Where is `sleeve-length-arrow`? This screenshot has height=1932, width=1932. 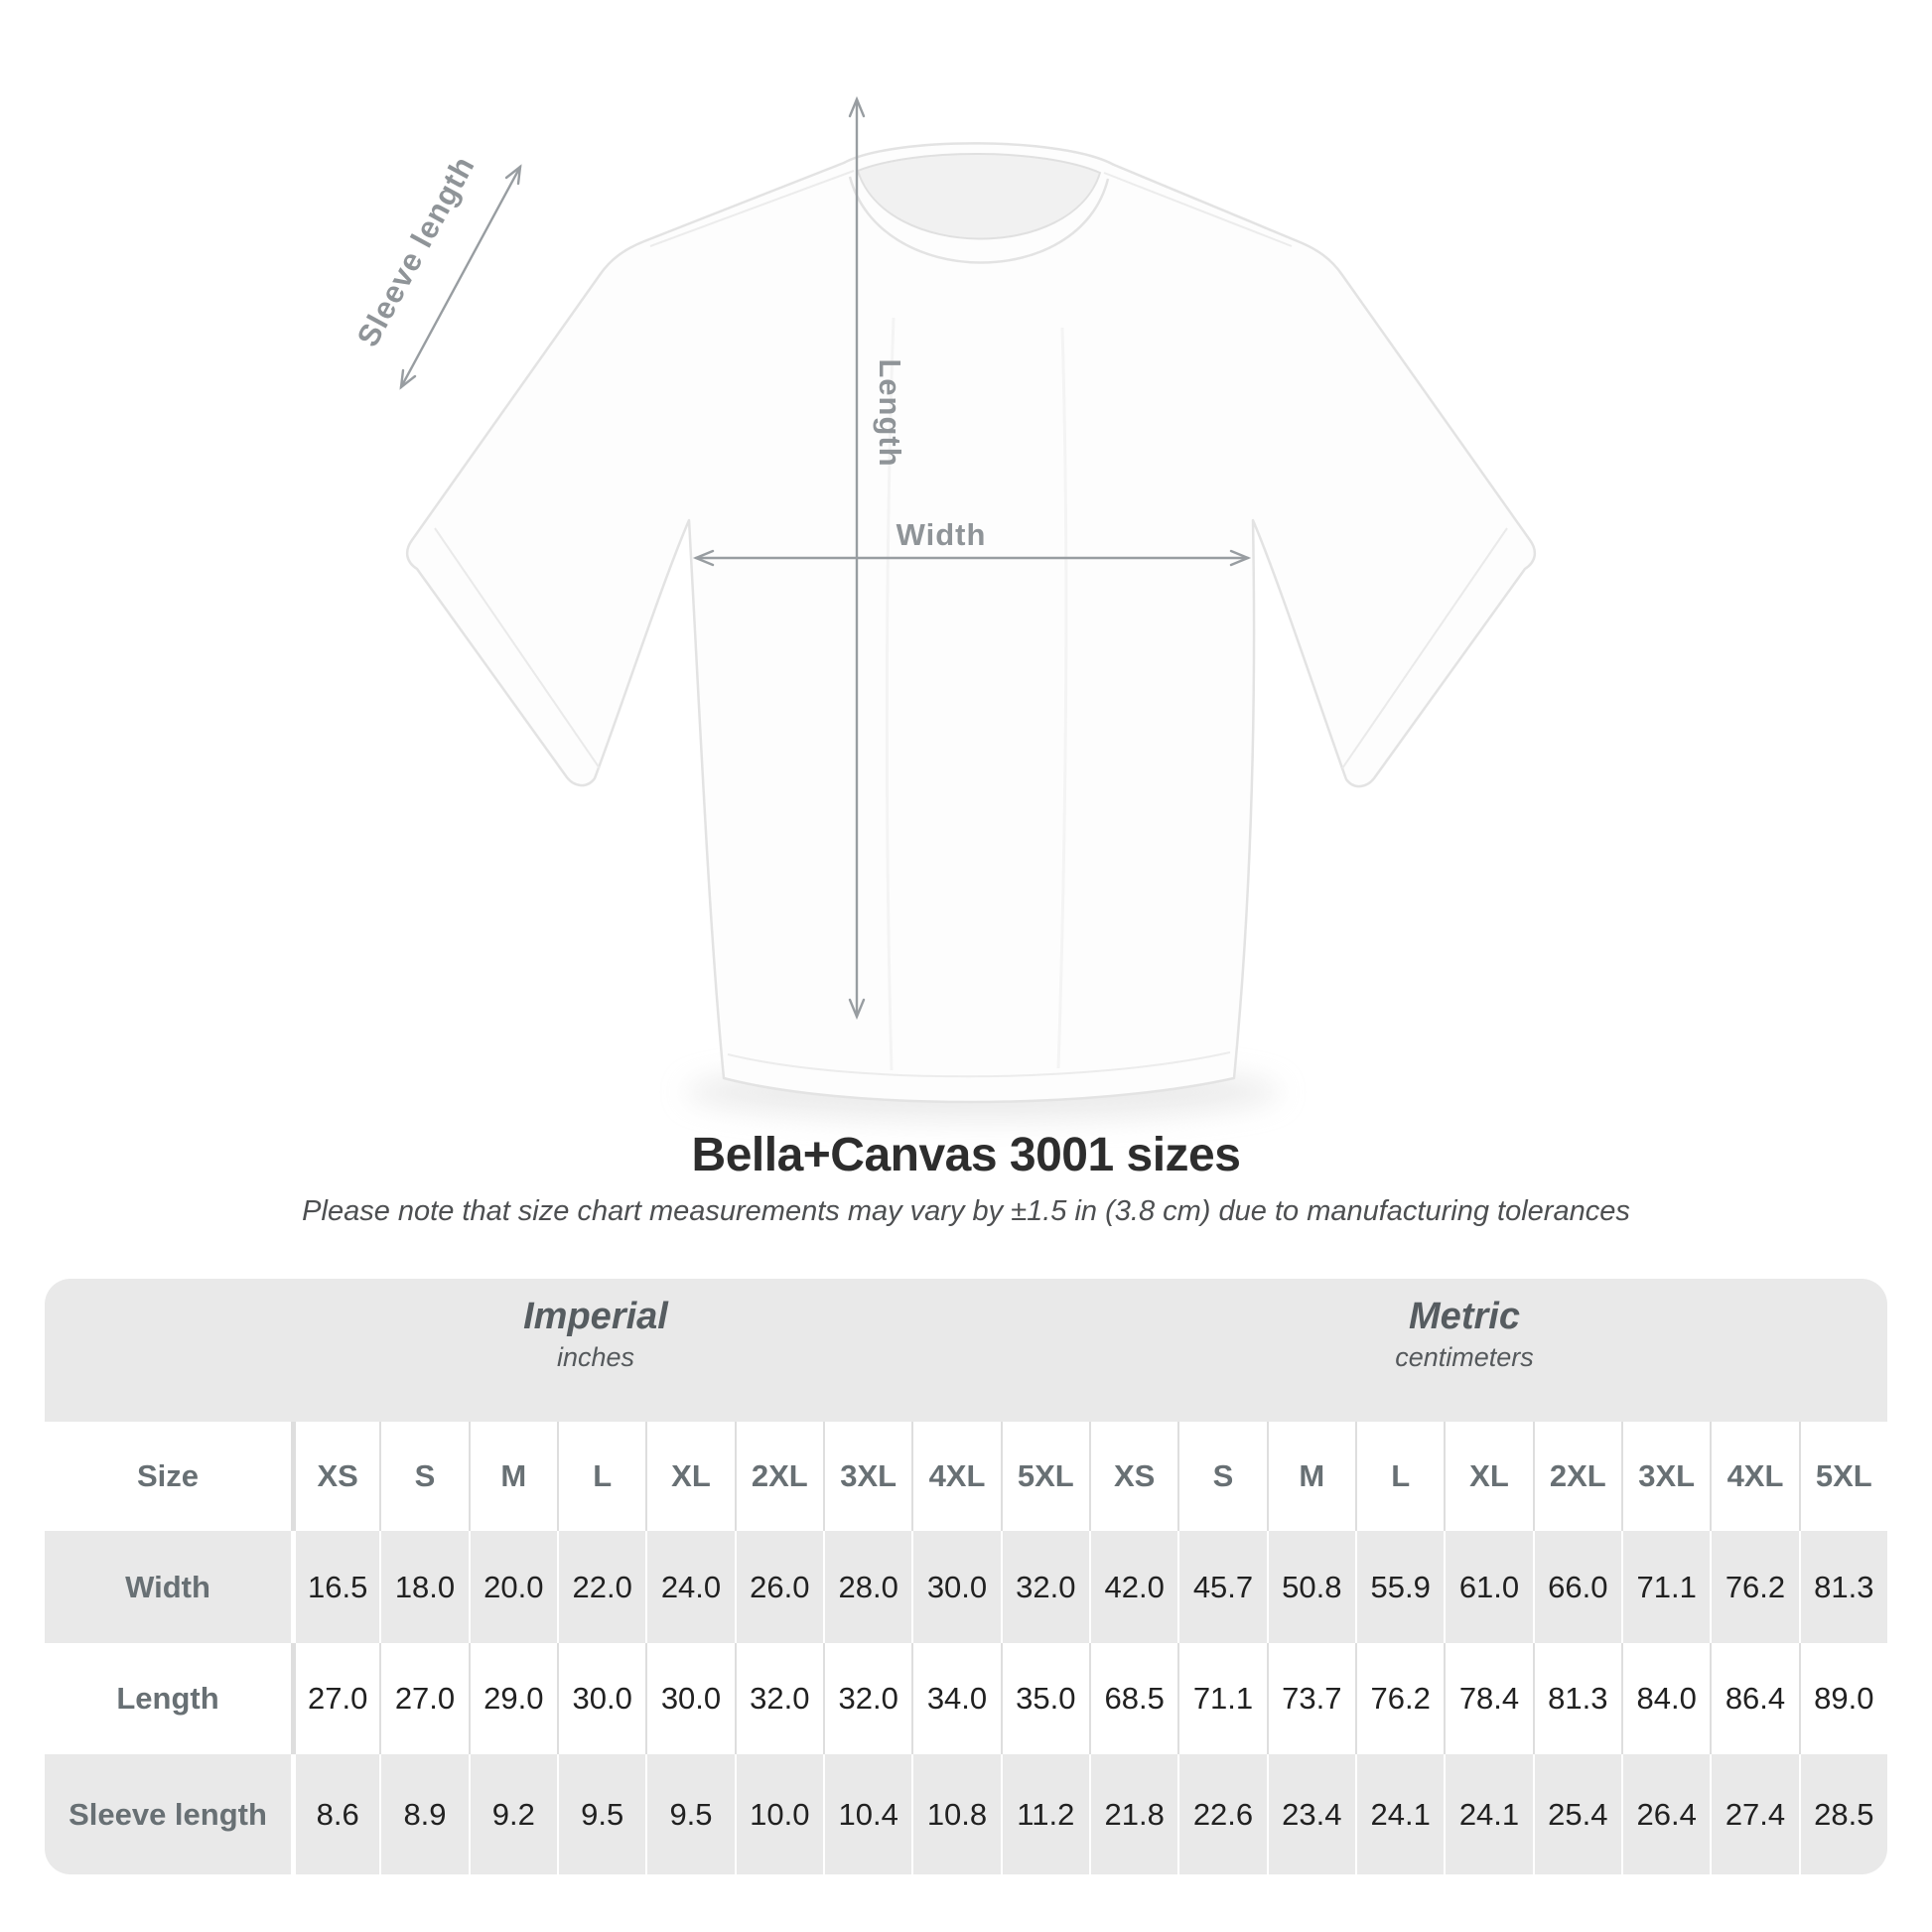
sleeve-length-arrow is located at coordinates (460, 277).